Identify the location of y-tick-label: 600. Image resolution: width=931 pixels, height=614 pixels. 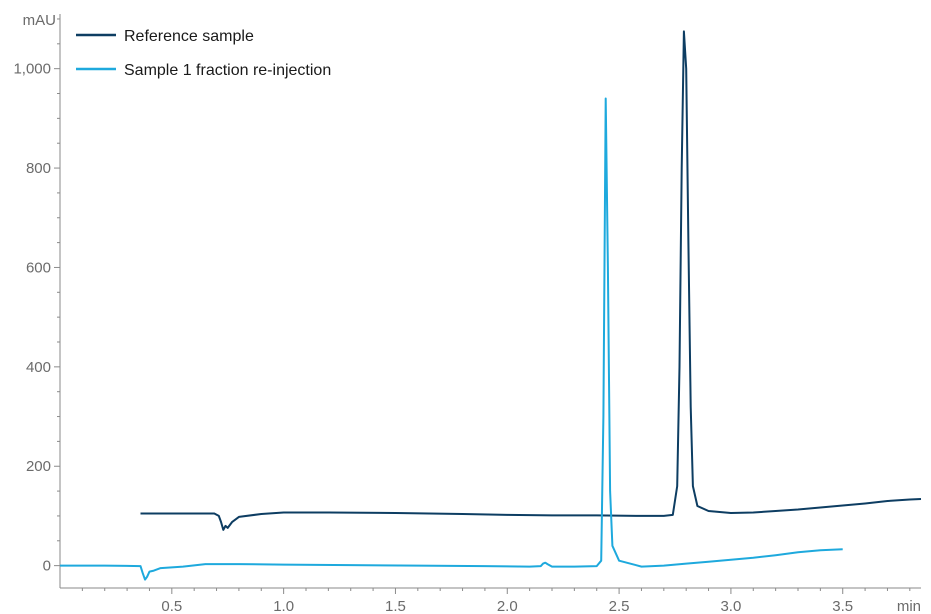
(38, 267).